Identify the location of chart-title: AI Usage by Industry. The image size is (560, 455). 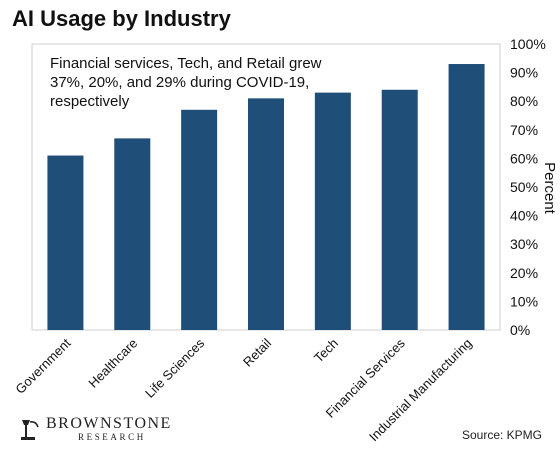
(121, 18).